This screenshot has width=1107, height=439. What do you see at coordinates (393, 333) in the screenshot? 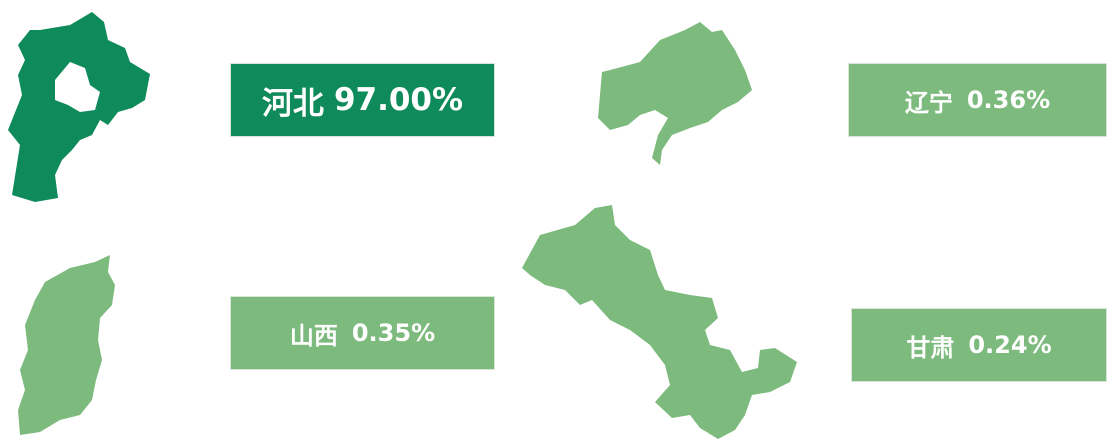
I see `region-value: 0.35%` at bounding box center [393, 333].